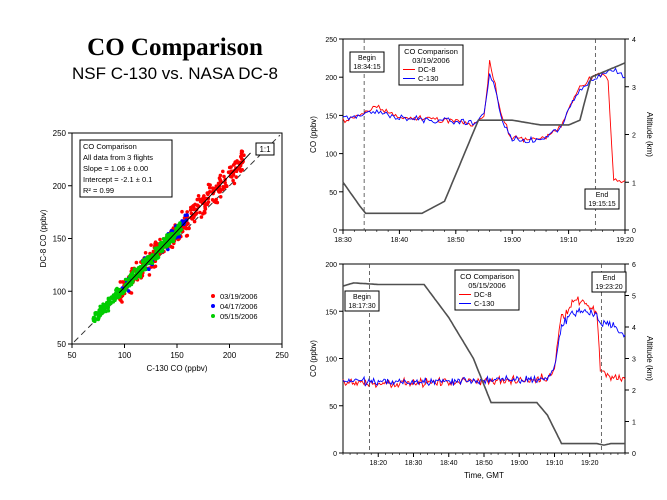 The image size is (667, 500). I want to click on ts2-y-tick-label: 50, so click(333, 407).